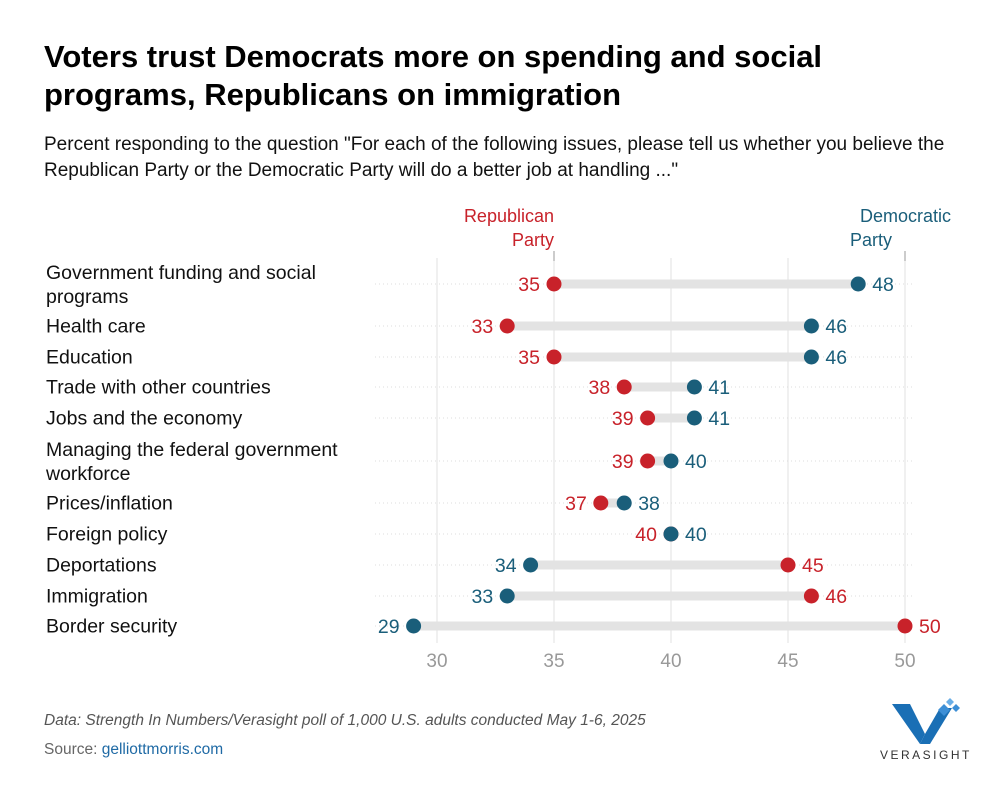 This screenshot has height=806, width=1000. Describe the element at coordinates (89, 358) in the screenshot. I see `category-label: Education` at that location.